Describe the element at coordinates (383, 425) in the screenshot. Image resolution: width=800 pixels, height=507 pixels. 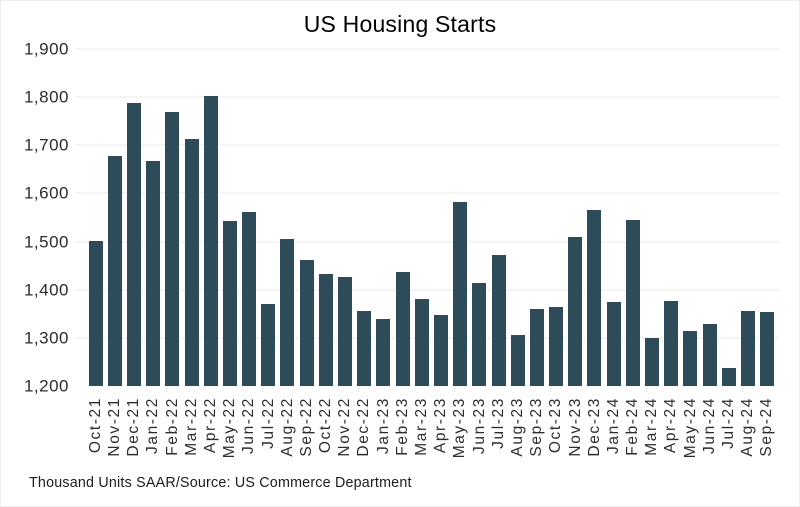
I see `x-tick-label: Jan-23` at that location.